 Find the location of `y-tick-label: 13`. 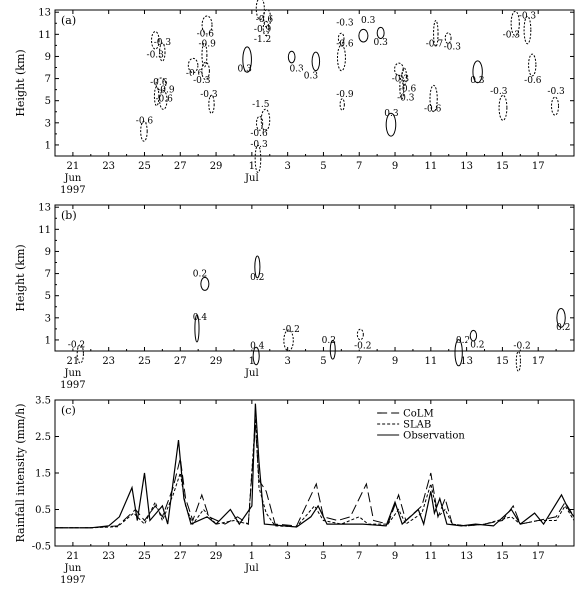

y-tick-label: 13 is located at coordinates (44, 13).